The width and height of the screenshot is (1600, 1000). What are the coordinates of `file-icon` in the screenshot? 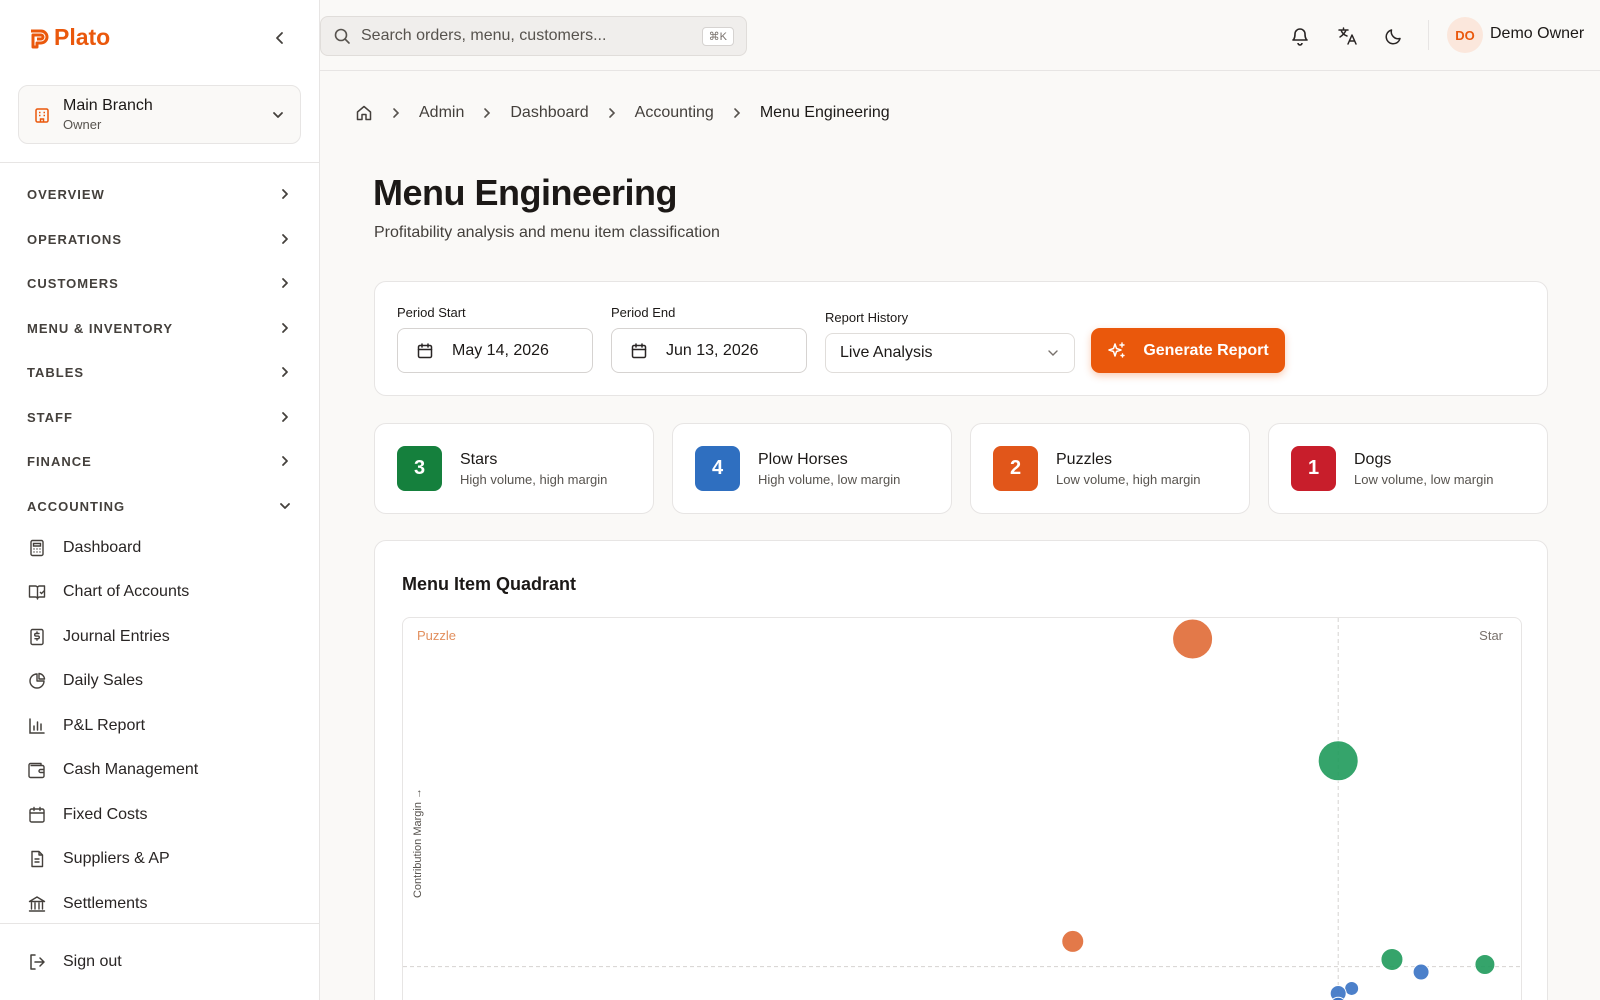 It's located at (37, 859).